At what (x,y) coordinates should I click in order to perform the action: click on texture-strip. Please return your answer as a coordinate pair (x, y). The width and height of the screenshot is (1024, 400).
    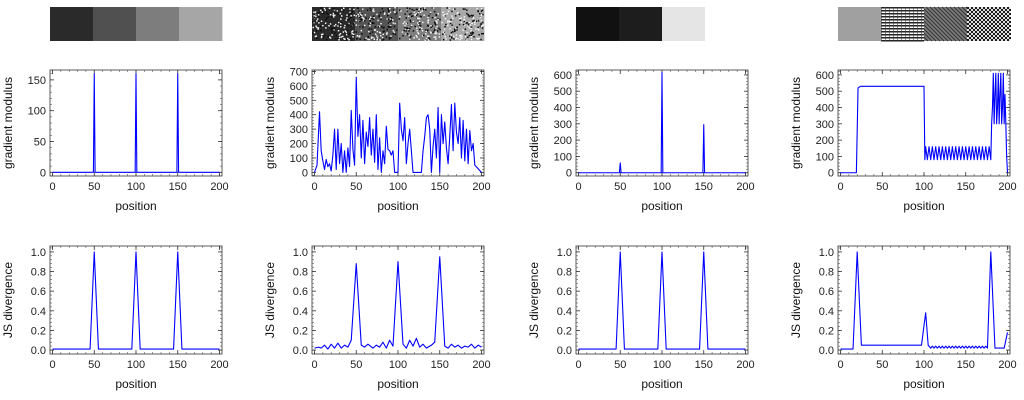
    Looking at the image, I should click on (924, 24).